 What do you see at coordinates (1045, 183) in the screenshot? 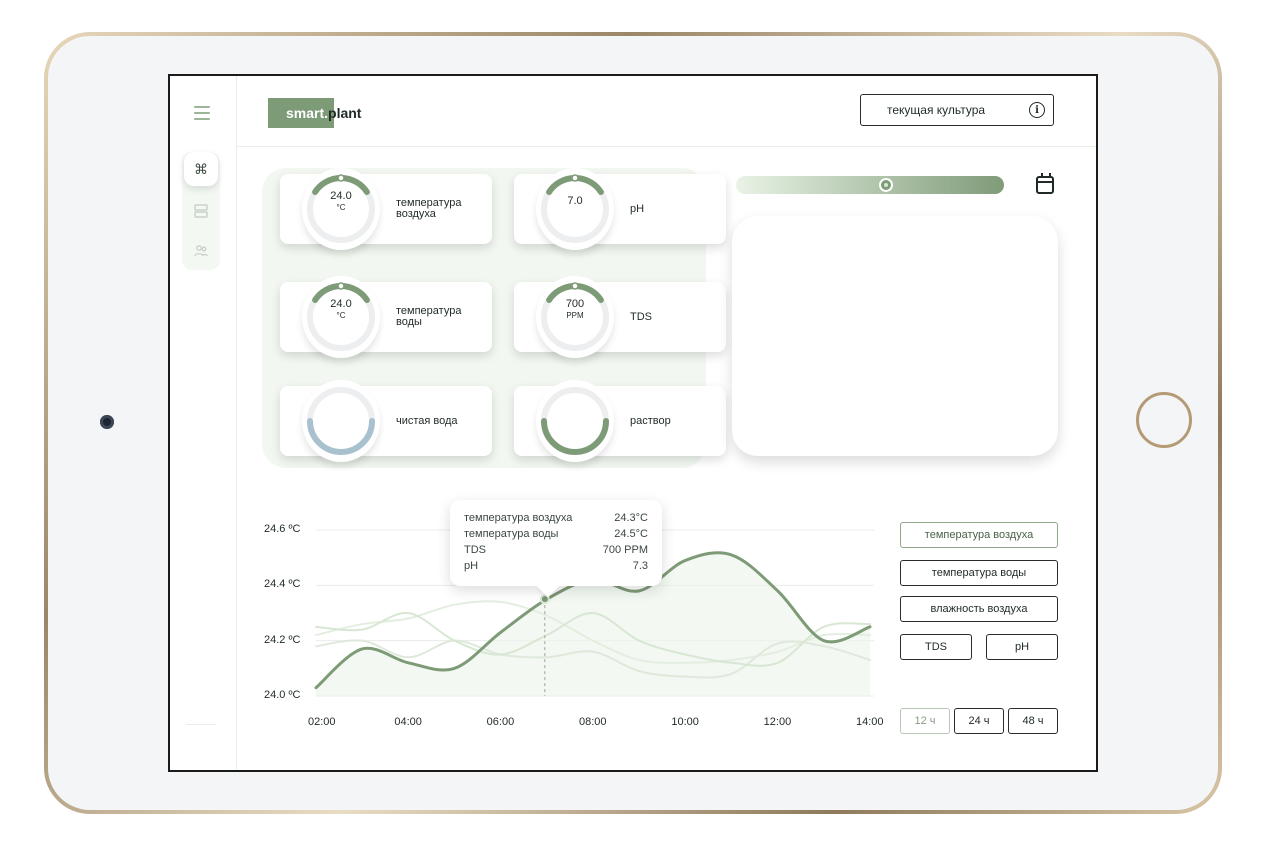
I see `calendar-icon` at bounding box center [1045, 183].